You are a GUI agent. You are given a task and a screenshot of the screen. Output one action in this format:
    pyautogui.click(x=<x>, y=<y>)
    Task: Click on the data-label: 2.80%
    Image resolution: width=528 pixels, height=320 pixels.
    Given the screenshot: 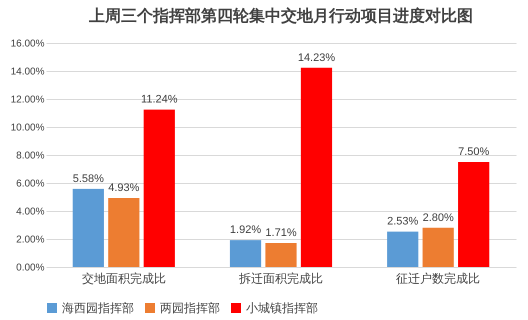 What is the action you would take?
    pyautogui.click(x=438, y=218)
    